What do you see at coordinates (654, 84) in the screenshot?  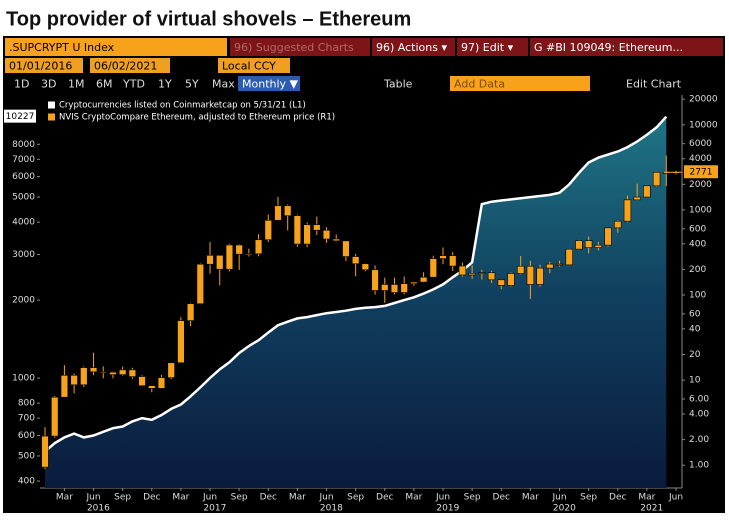 I see `edit-chart: Edit Chart` at bounding box center [654, 84].